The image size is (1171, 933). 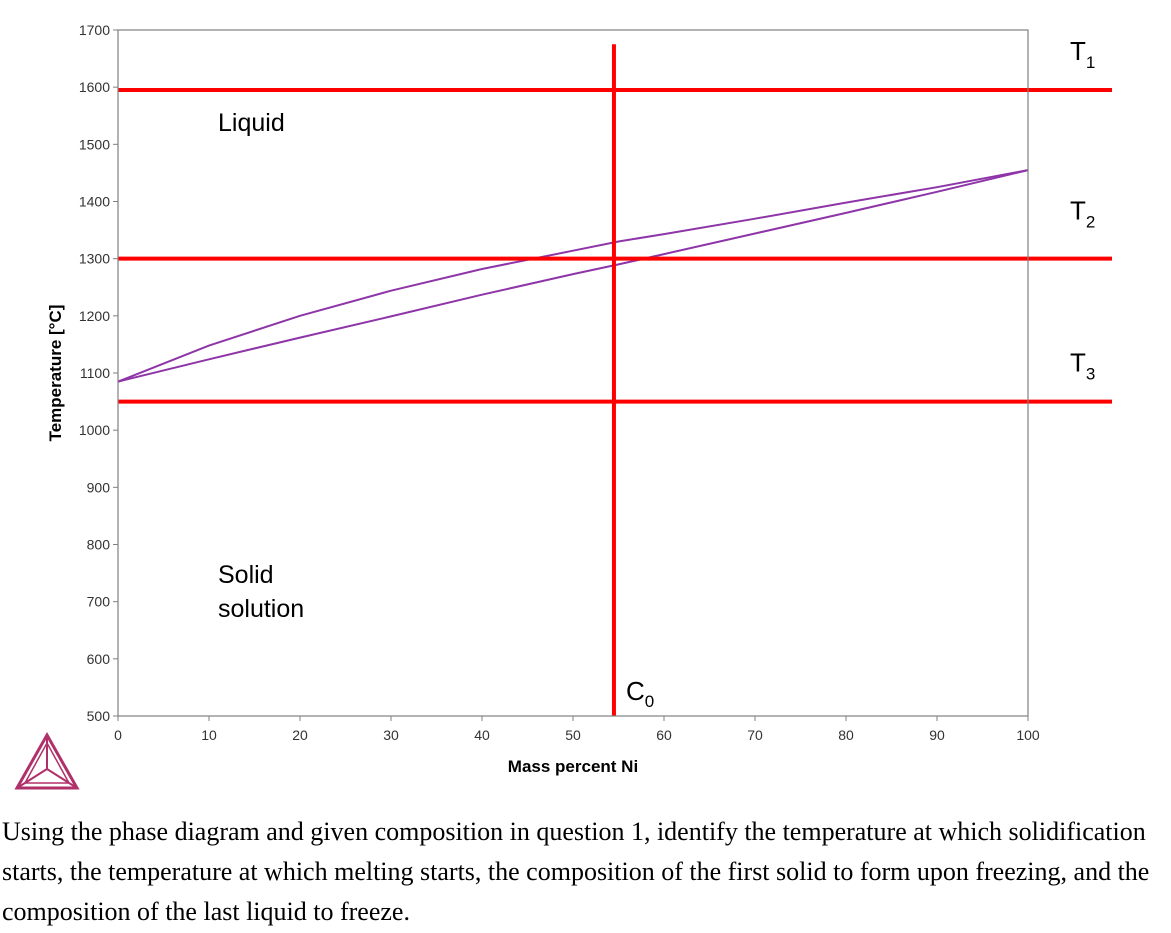 What do you see at coordinates (47, 760) in the screenshot?
I see `thermo-calc-logo` at bounding box center [47, 760].